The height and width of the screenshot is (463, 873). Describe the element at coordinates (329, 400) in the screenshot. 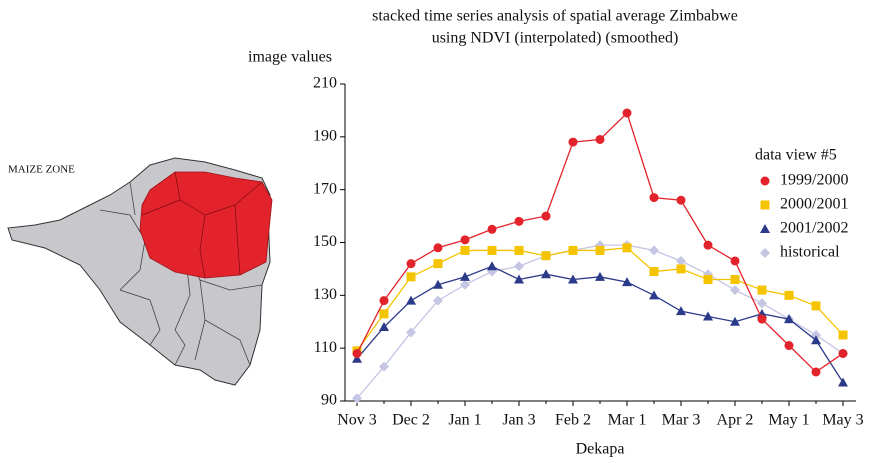

I see `y-tick-label: 90` at that location.